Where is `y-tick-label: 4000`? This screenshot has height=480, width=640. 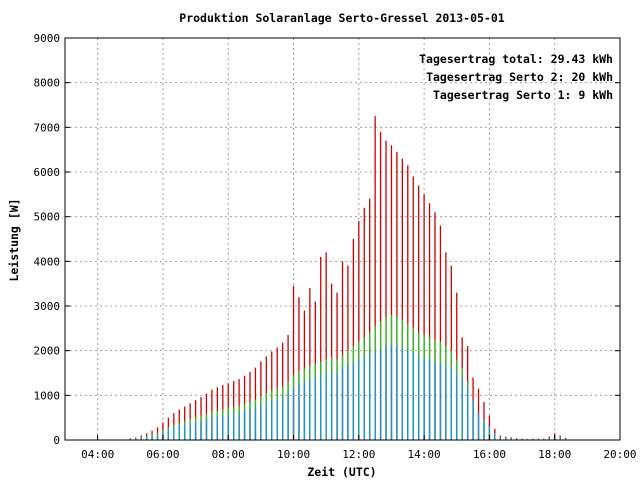
y-tick-label: 4000 is located at coordinates (47, 261).